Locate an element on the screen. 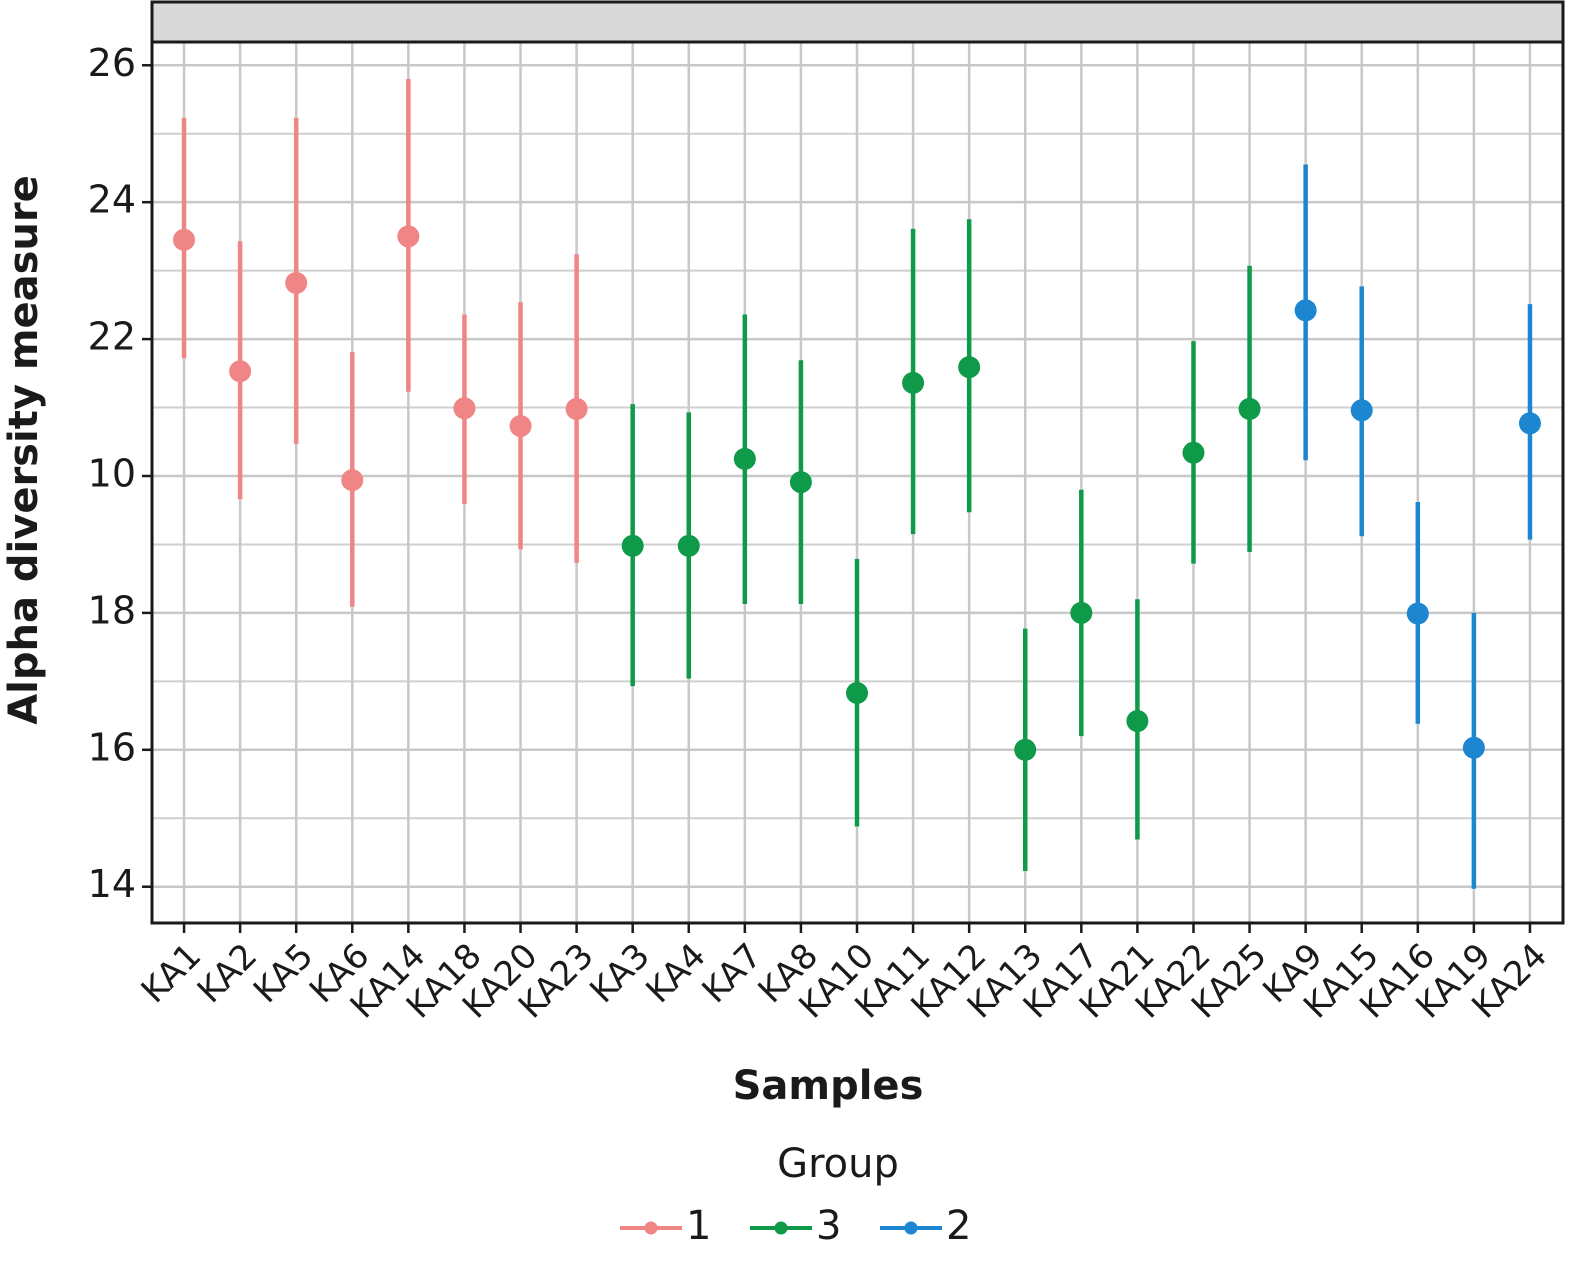 This screenshot has height=1263, width=1590. y-tick-label: 18 is located at coordinates (112, 610).